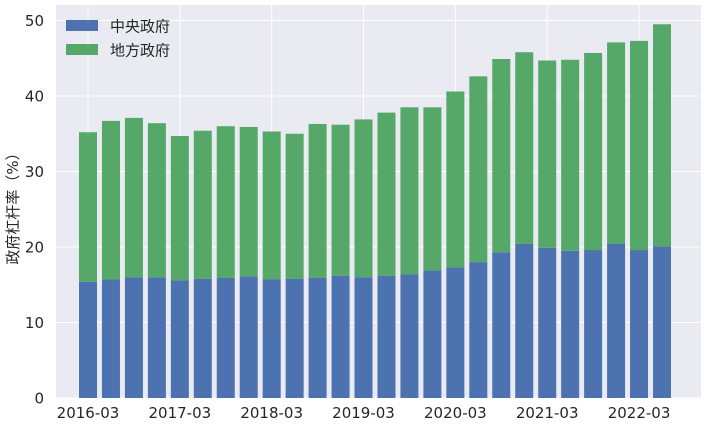  I want to click on y-tick-label: 50, so click(34, 21).